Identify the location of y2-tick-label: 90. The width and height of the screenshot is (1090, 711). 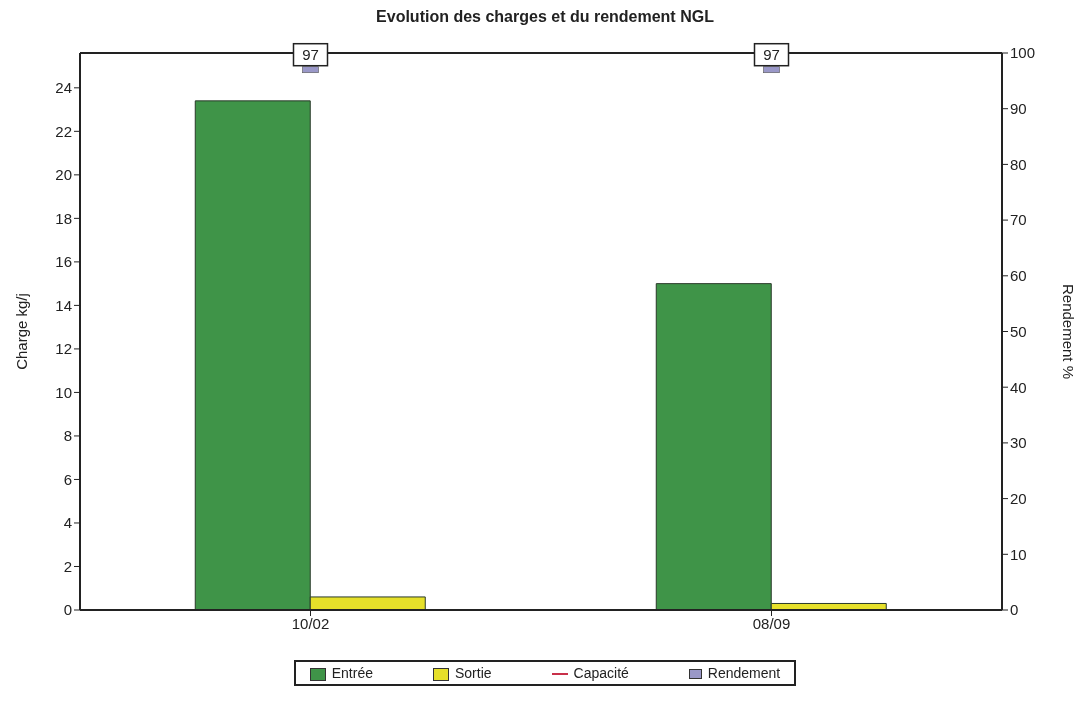
(1018, 109).